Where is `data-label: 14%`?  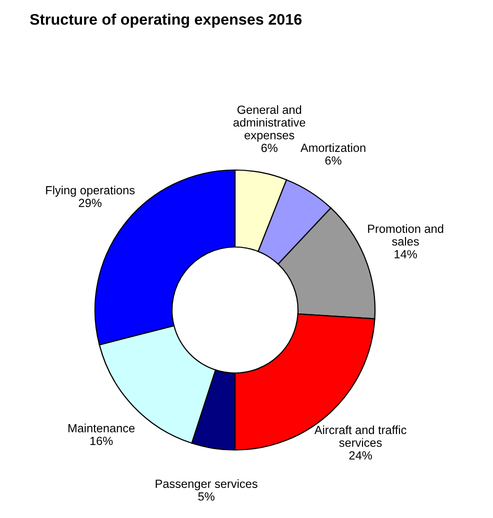 data-label: 14% is located at coordinates (405, 254).